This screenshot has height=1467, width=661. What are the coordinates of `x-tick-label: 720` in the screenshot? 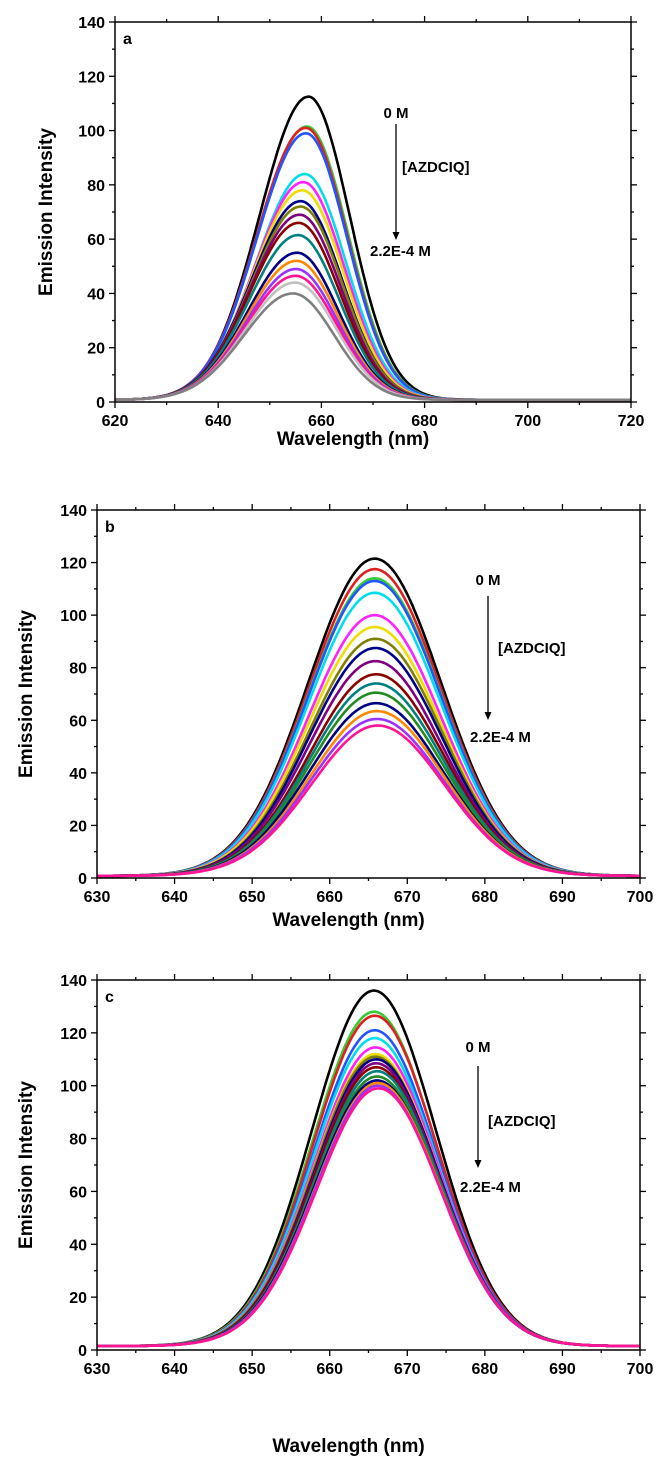 It's located at (631, 421).